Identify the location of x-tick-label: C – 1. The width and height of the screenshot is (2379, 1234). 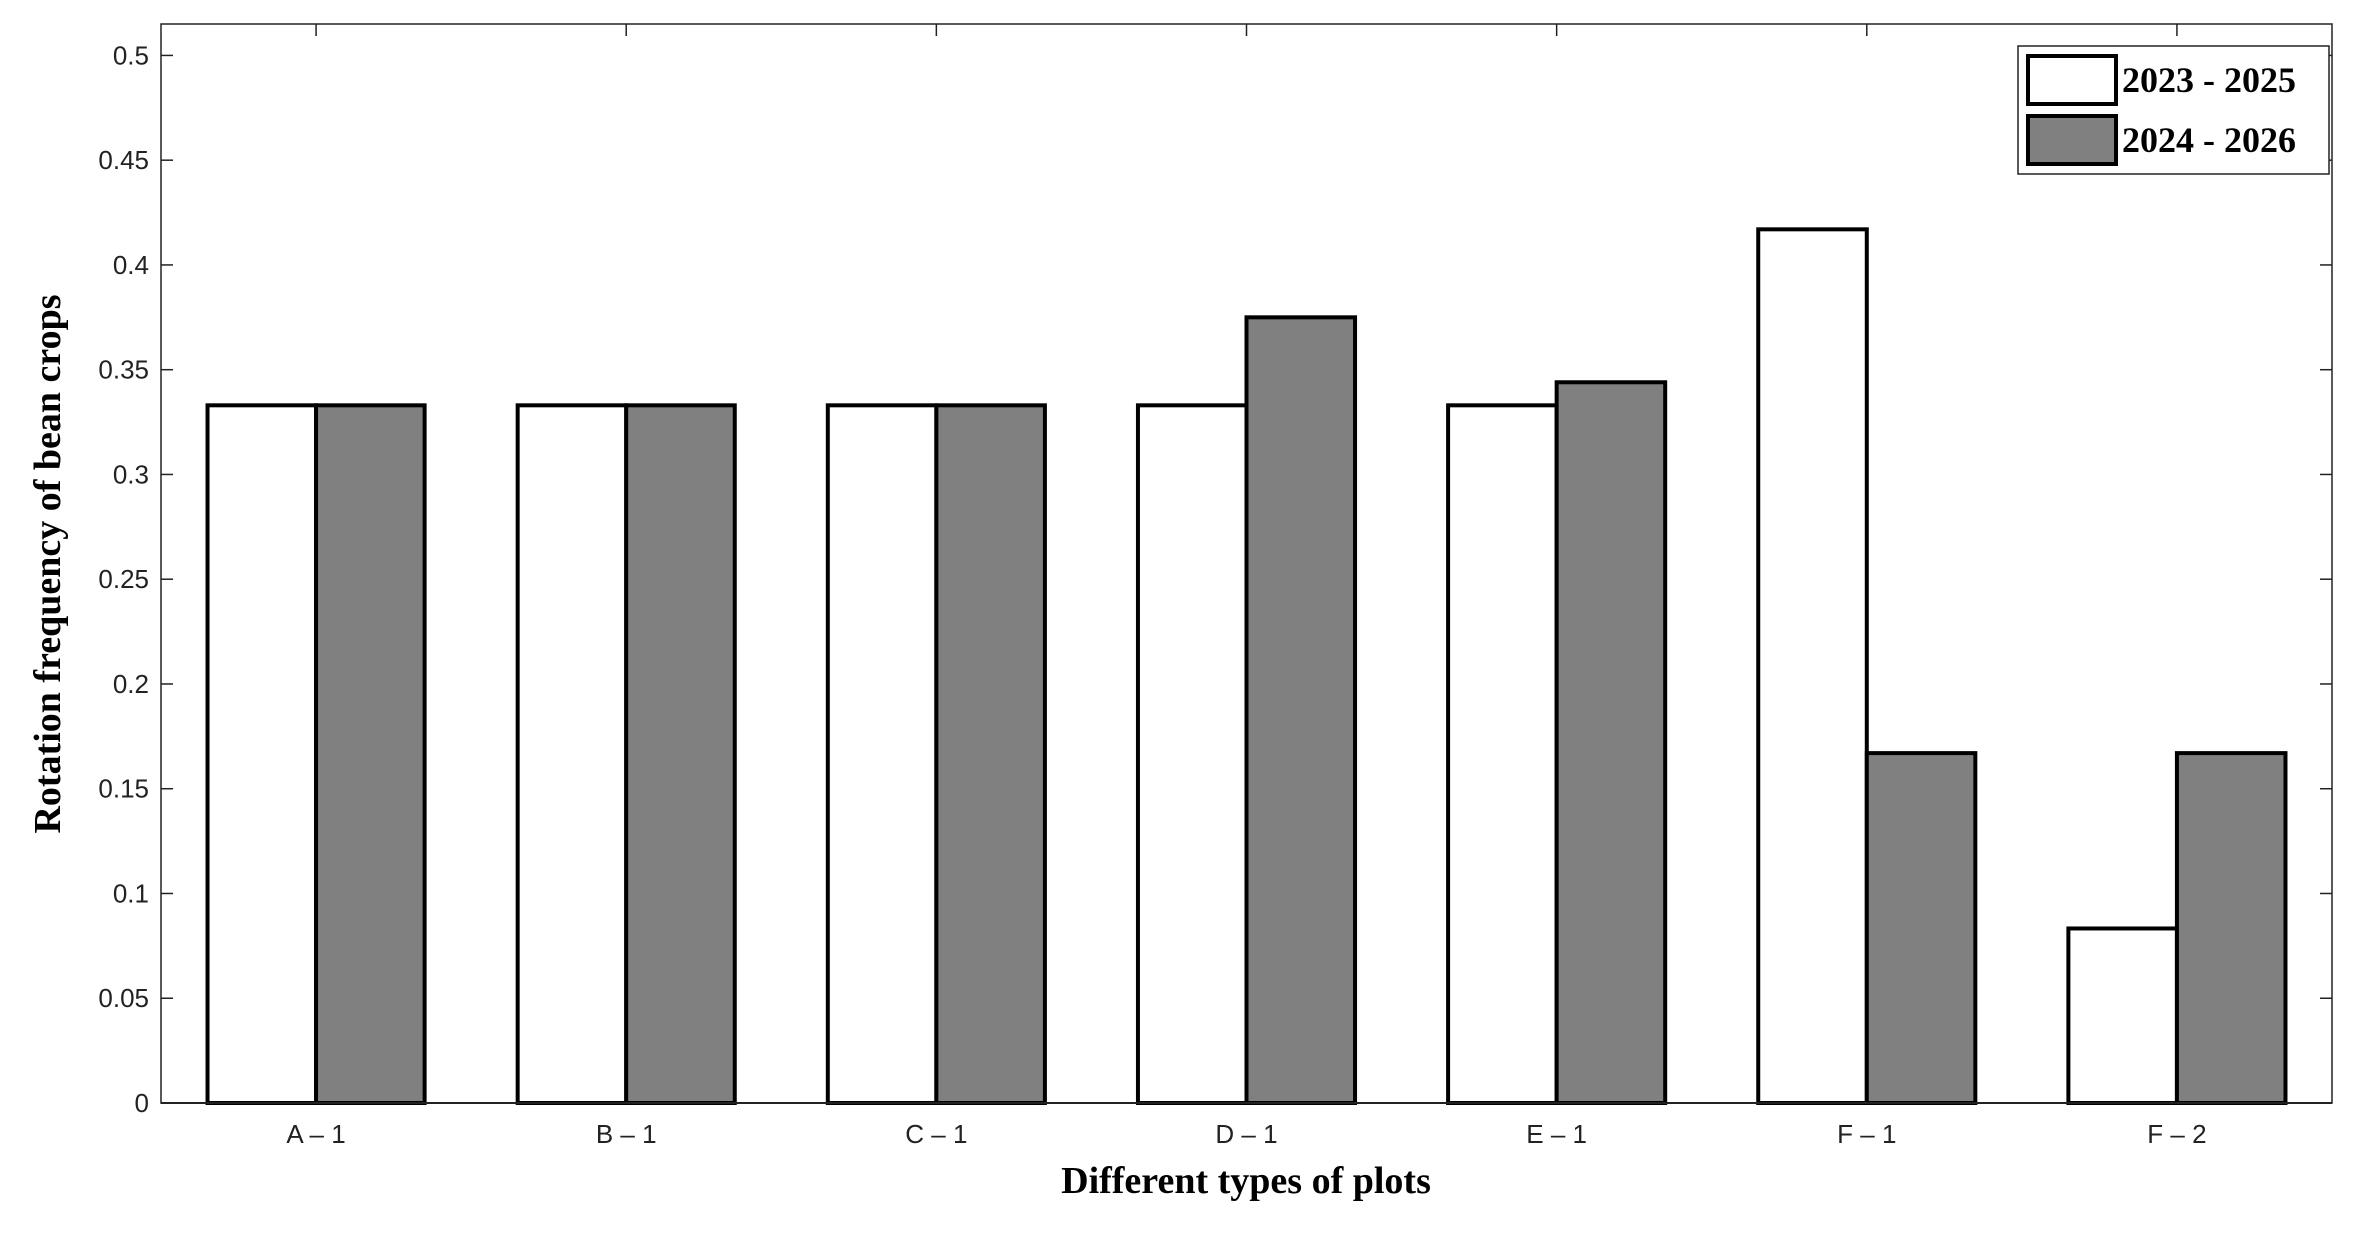
(936, 1134).